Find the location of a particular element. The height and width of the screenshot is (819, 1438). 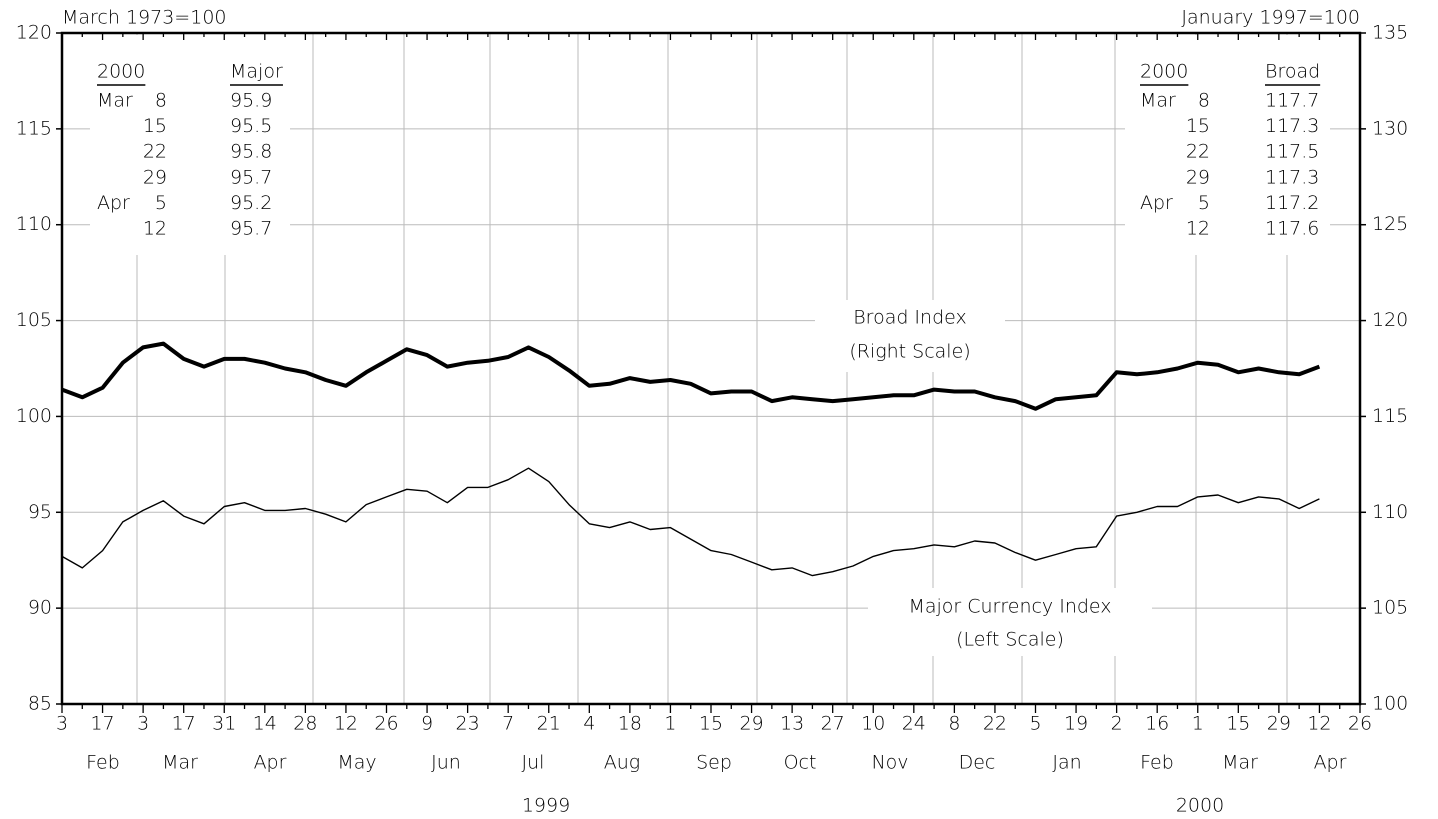

y-tick-label: 85 is located at coordinates (40, 704).